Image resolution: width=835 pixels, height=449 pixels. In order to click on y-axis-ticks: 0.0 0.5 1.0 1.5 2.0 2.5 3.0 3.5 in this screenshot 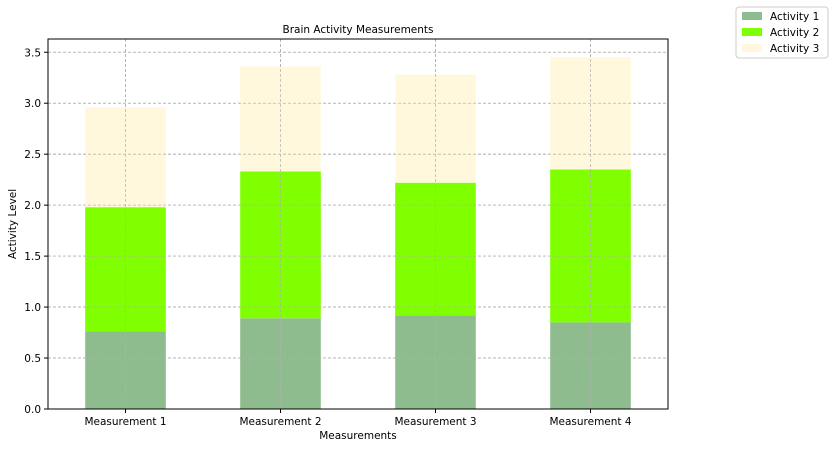, I will do `click(36, 231)`.